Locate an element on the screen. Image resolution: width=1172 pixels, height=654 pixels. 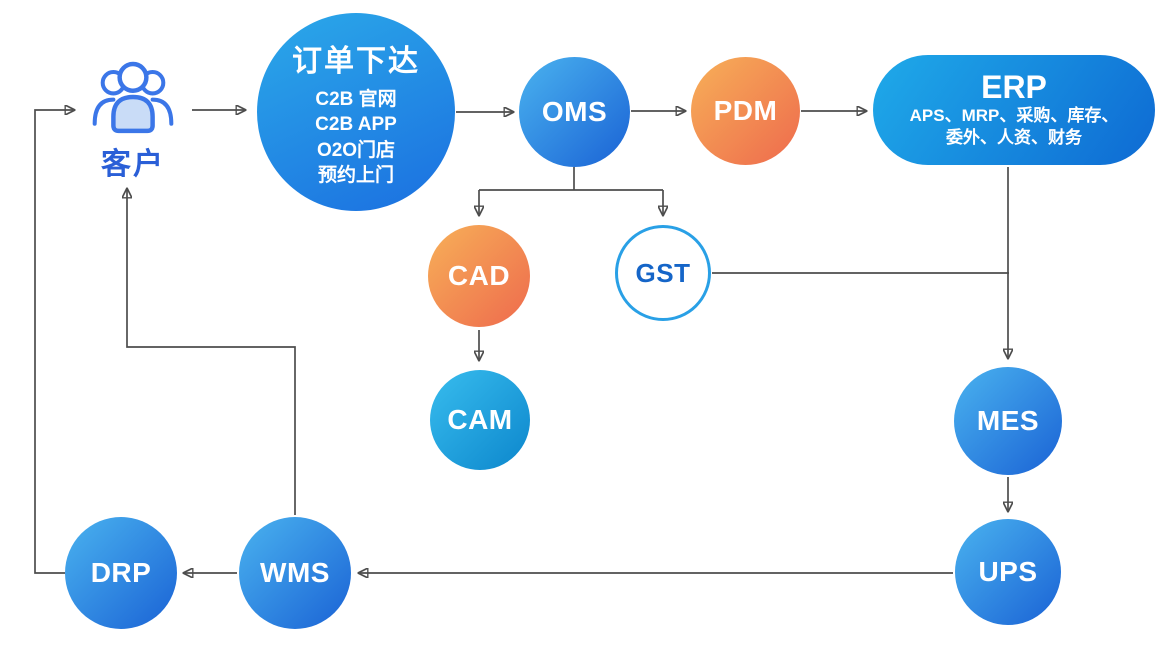
arrow-drp-to-customer is located at coordinates (54, 342).